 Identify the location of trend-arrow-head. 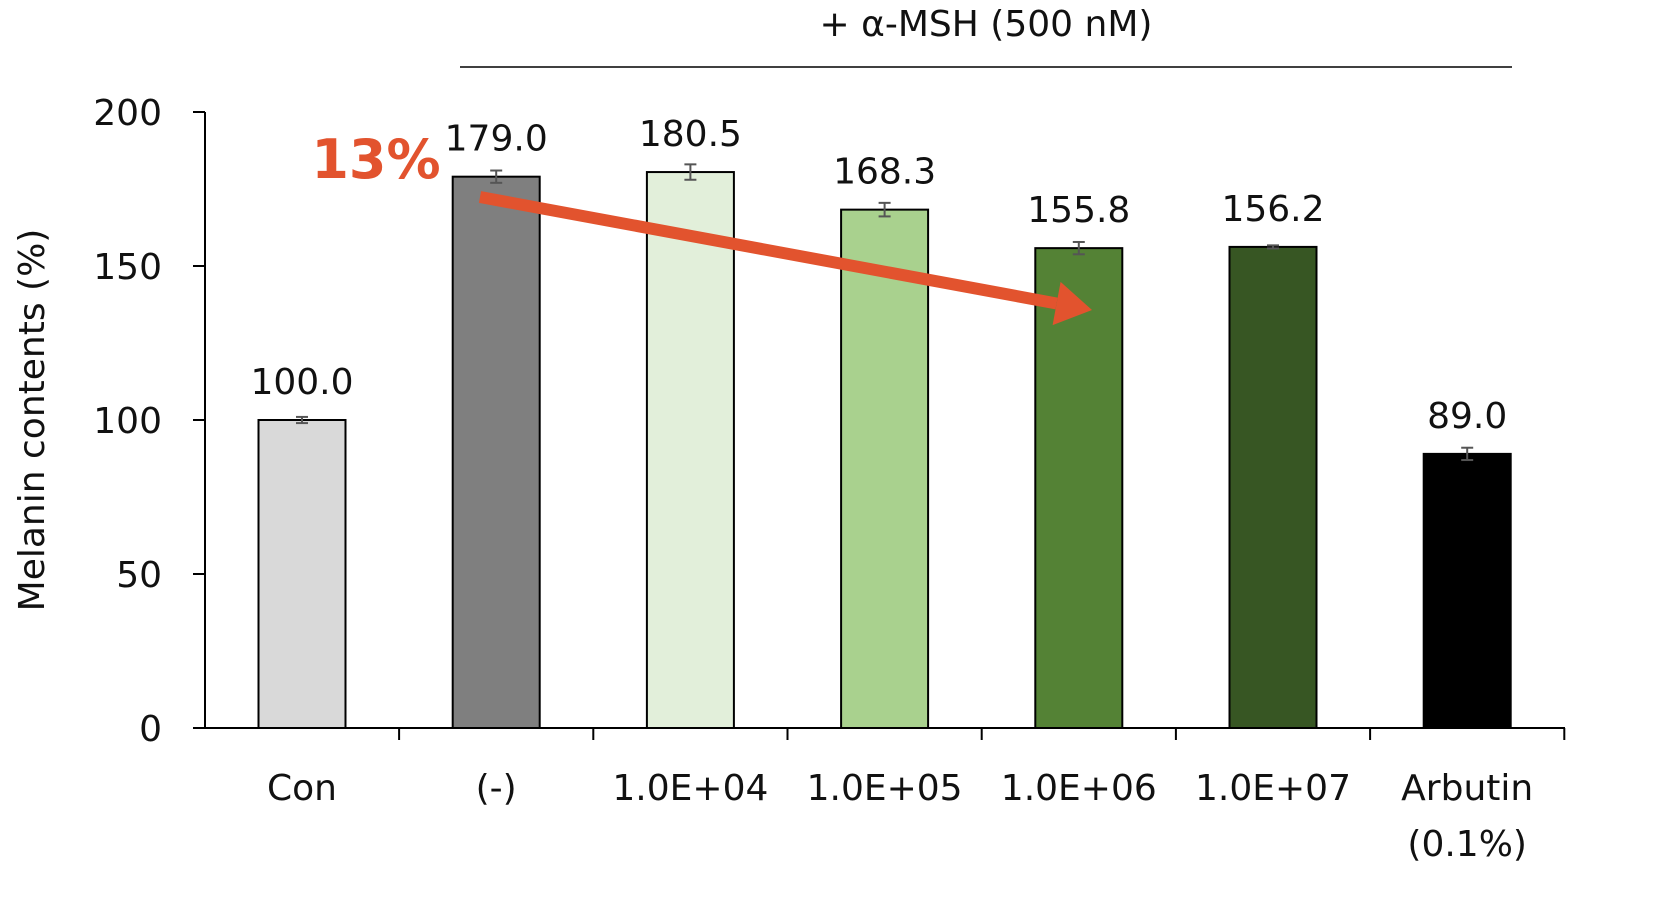
(1072, 303).